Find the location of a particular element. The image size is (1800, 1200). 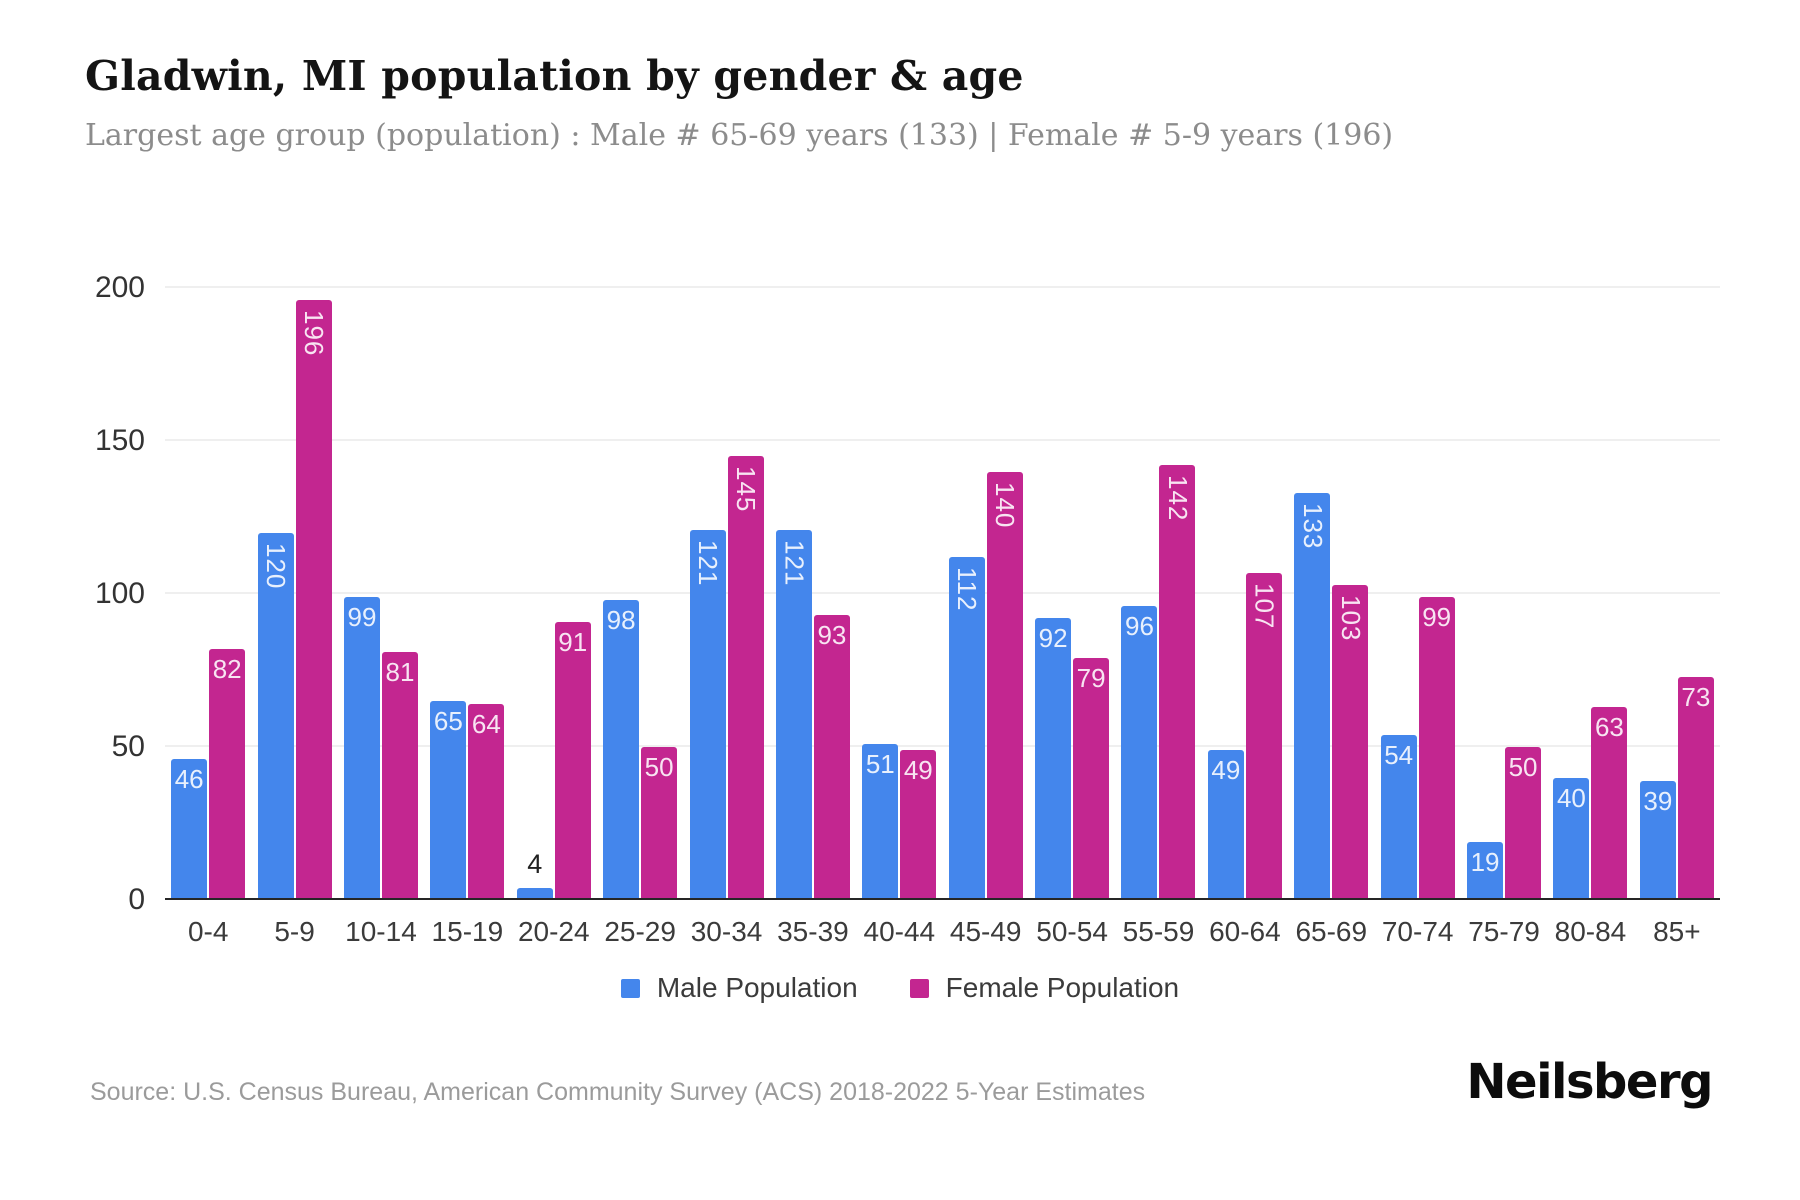

bar-group-70-74: 54 99 70-74 is located at coordinates (1417, 617).